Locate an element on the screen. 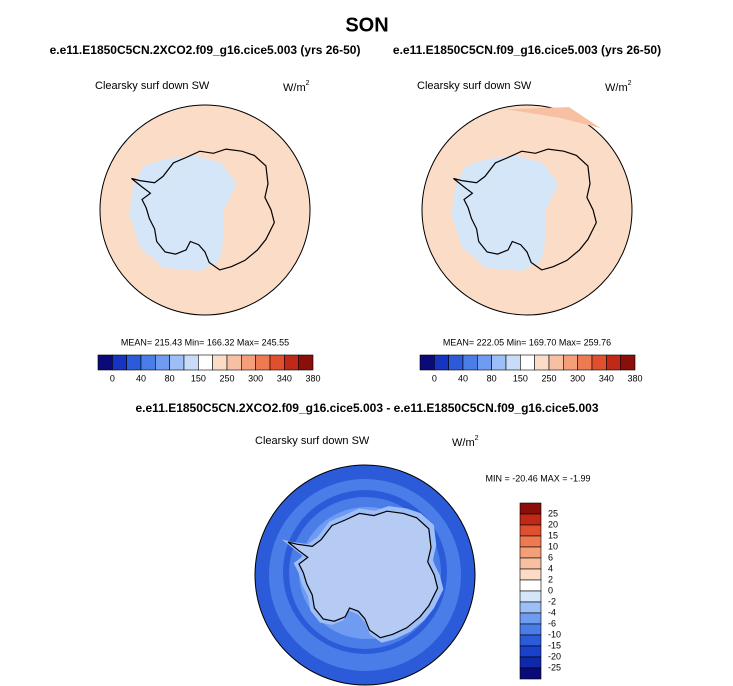 The height and width of the screenshot is (686, 733). colorbar-label: 25 is located at coordinates (553, 513).